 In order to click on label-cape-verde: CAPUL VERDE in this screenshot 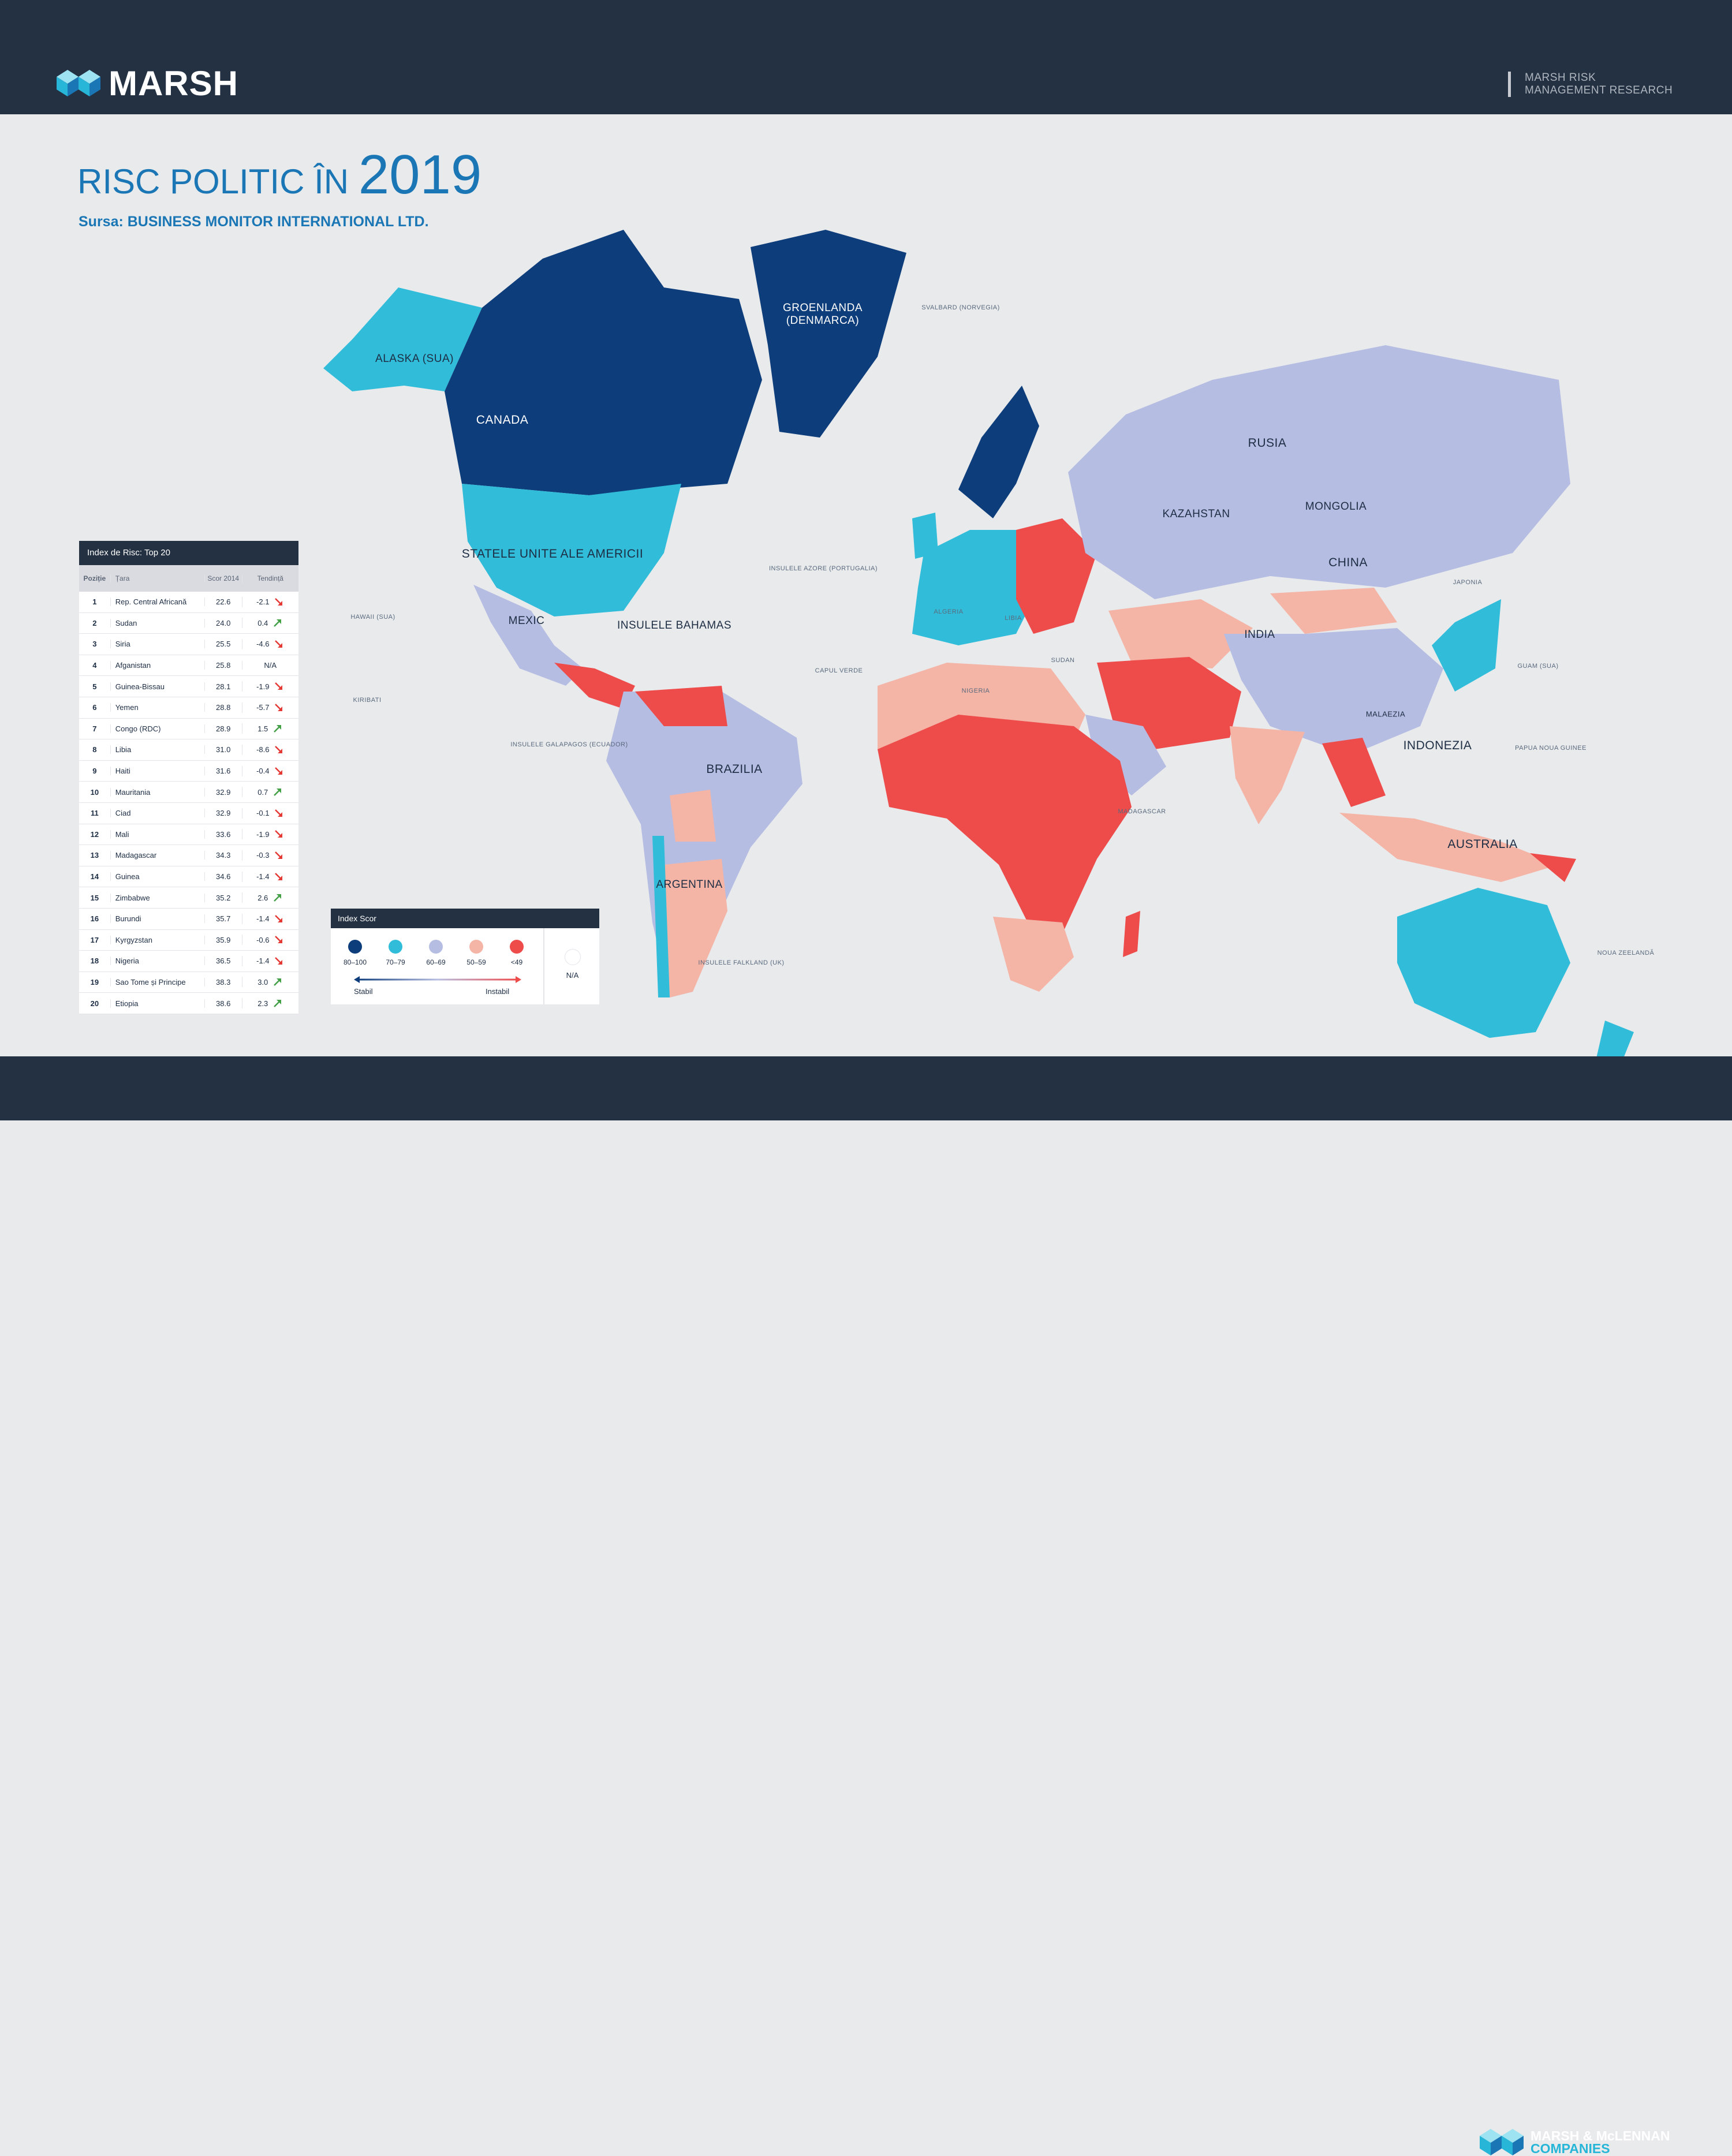, I will do `click(839, 670)`.